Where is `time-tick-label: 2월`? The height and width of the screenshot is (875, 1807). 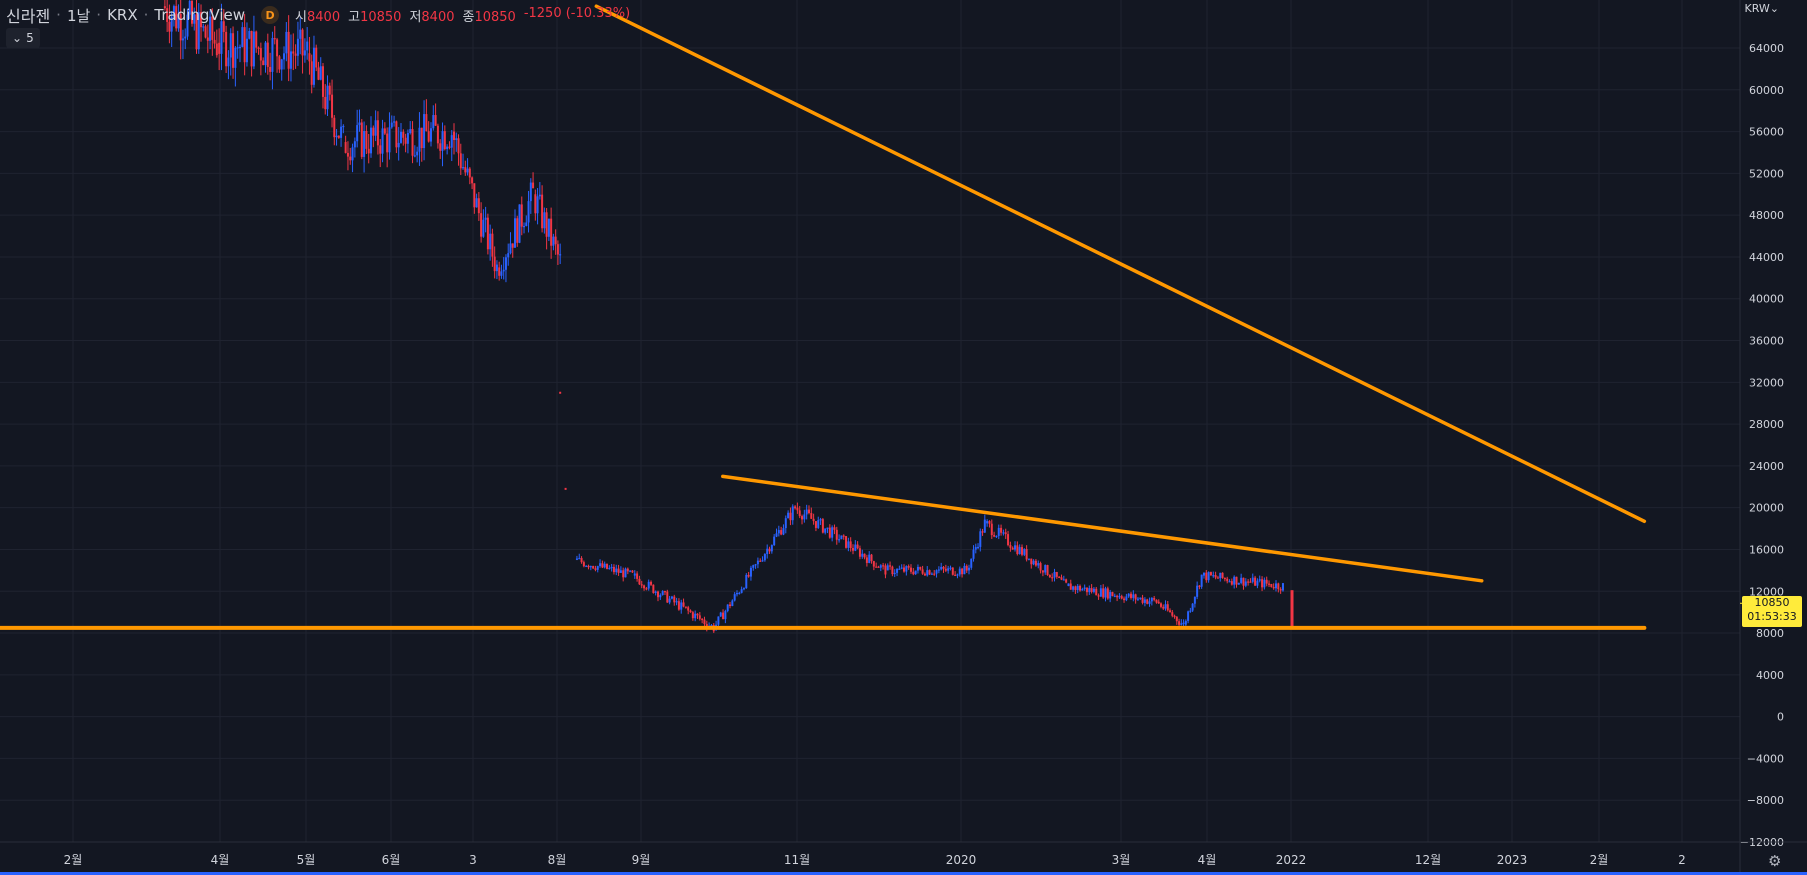 time-tick-label: 2월 is located at coordinates (73, 860).